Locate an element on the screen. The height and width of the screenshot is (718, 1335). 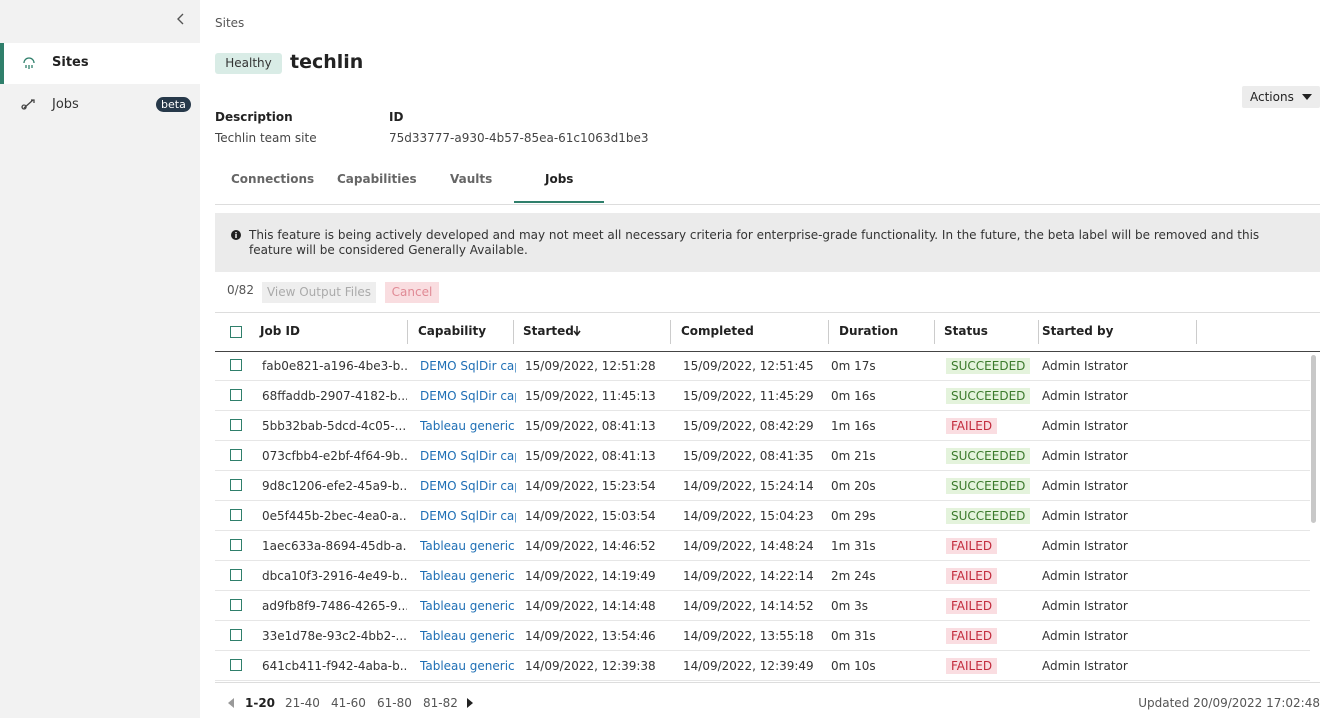
table-cell: 15/09/2022, 12:51:45 is located at coordinates (748, 366).